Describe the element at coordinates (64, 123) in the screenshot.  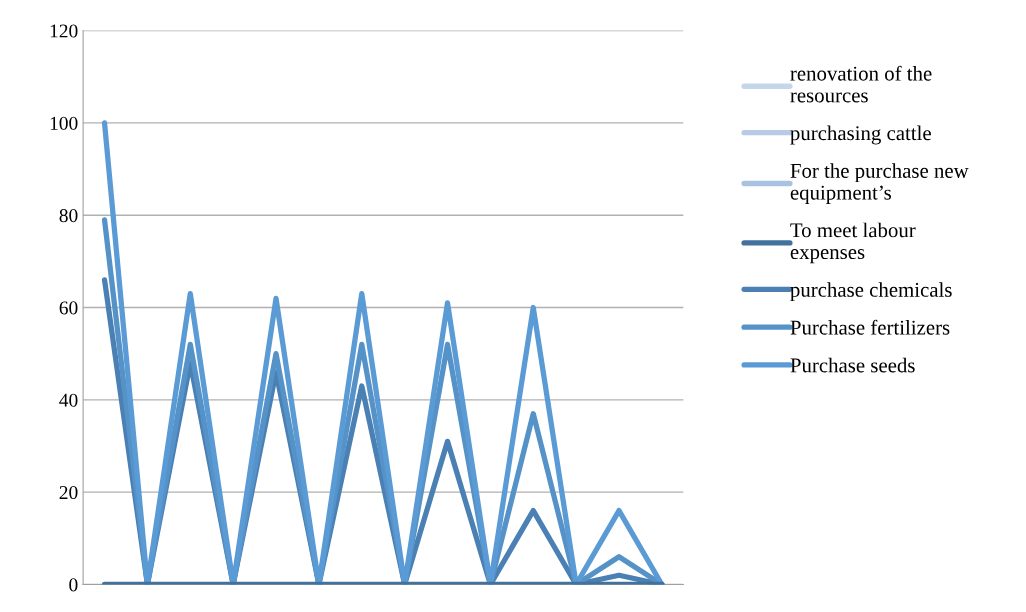
I see `y-tick-label: 100` at that location.